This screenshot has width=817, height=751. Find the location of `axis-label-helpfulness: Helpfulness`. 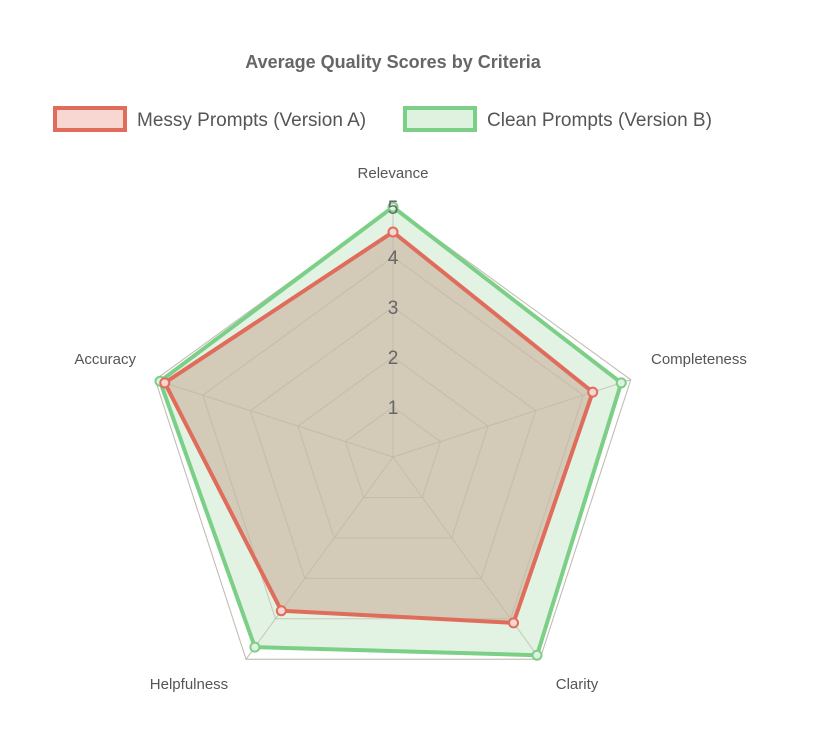

axis-label-helpfulness: Helpfulness is located at coordinates (189, 684).